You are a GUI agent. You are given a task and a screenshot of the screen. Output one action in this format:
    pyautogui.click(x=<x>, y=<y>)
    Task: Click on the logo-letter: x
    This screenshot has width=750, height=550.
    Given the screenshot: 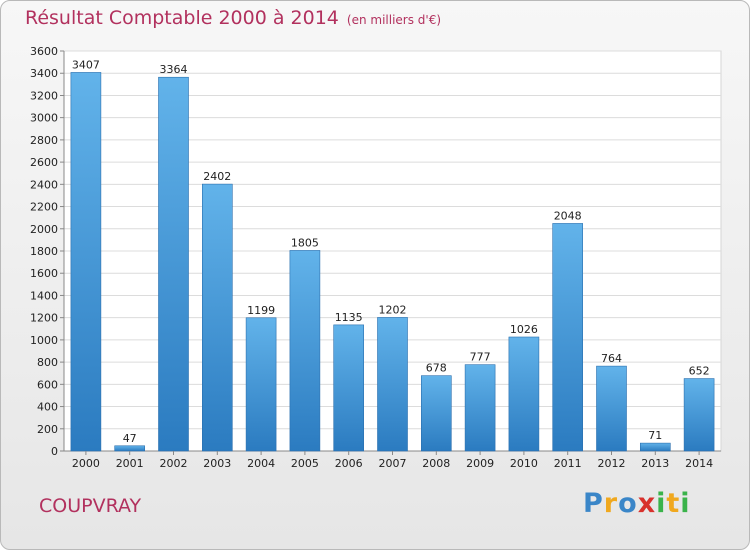 What is the action you would take?
    pyautogui.click(x=647, y=503)
    